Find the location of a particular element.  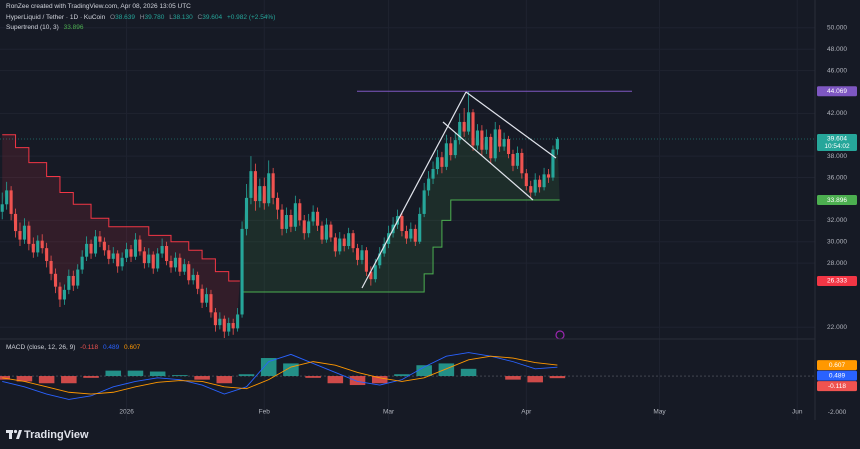

indicator-value: 0.489 is located at coordinates (111, 347).